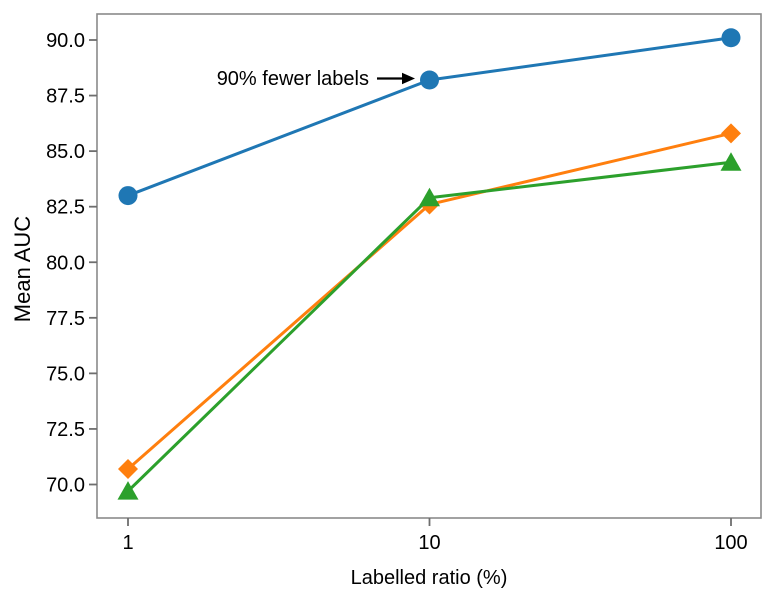 Image resolution: width=777 pixels, height=600 pixels. I want to click on x-axis-label: Labelled ratio (%), so click(429, 578).